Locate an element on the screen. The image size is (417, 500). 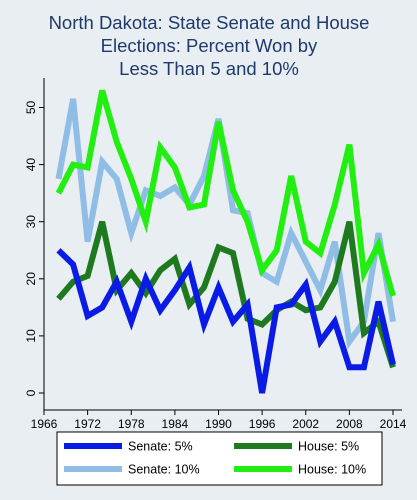
x-tick-label: 1966 is located at coordinates (44, 424).